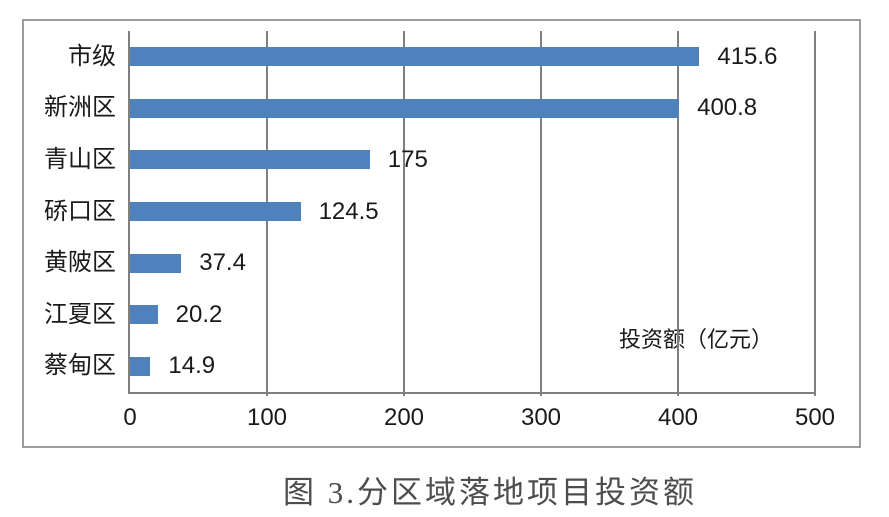  I want to click on category-label: 新洲区, so click(80, 108).